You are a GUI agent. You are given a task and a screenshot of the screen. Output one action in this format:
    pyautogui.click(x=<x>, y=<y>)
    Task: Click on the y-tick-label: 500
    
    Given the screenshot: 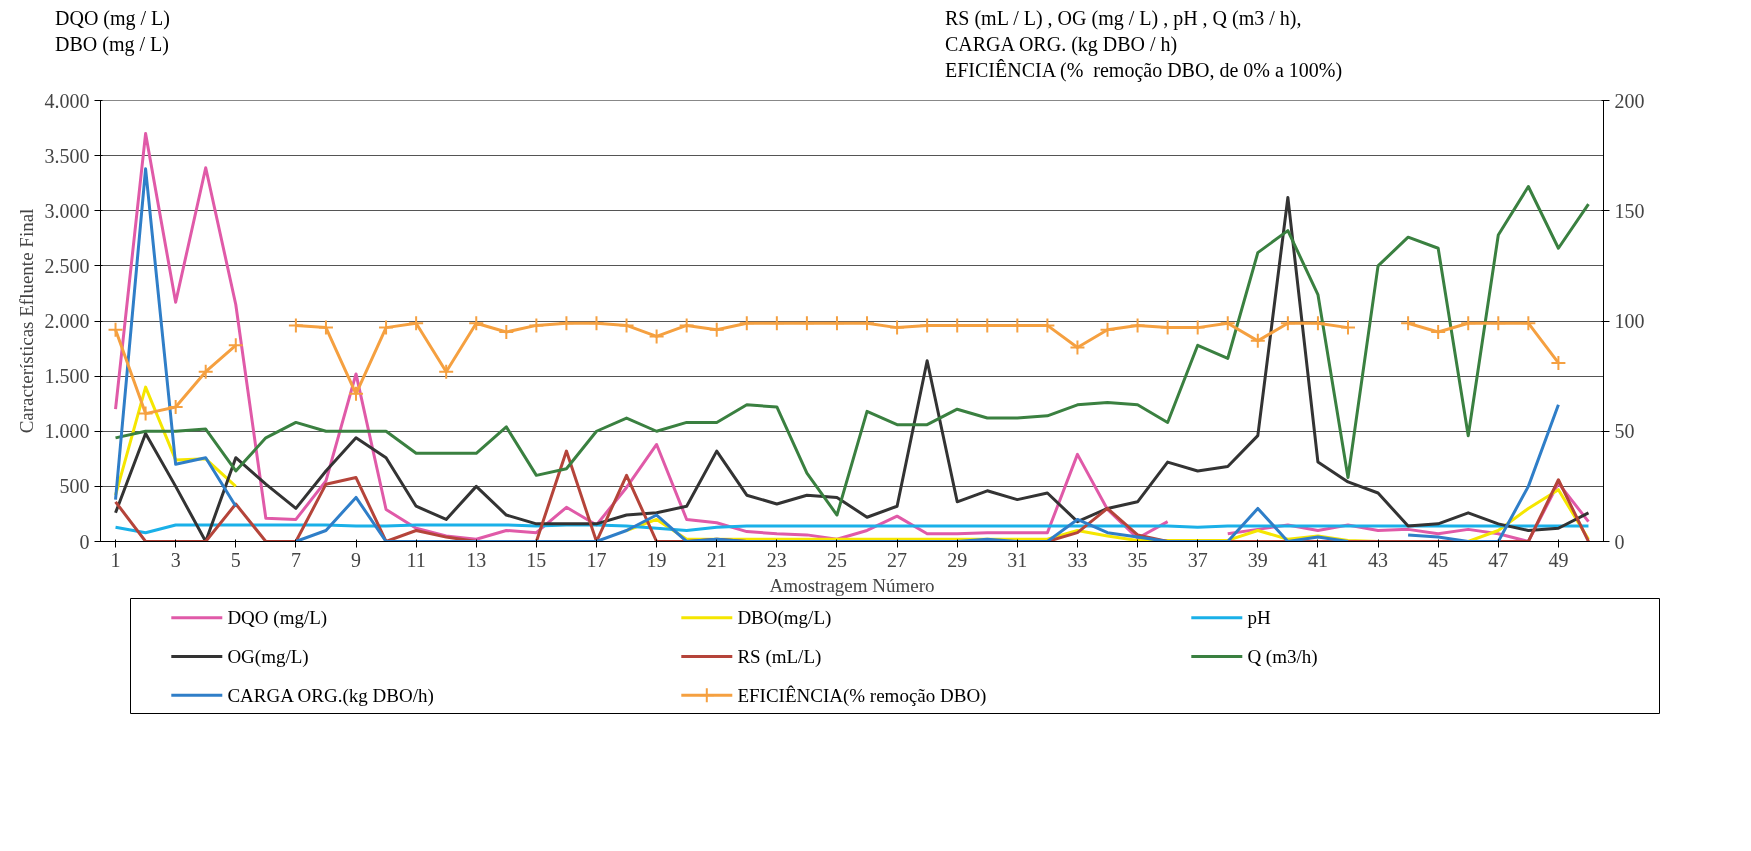 What is the action you would take?
    pyautogui.click(x=74, y=486)
    